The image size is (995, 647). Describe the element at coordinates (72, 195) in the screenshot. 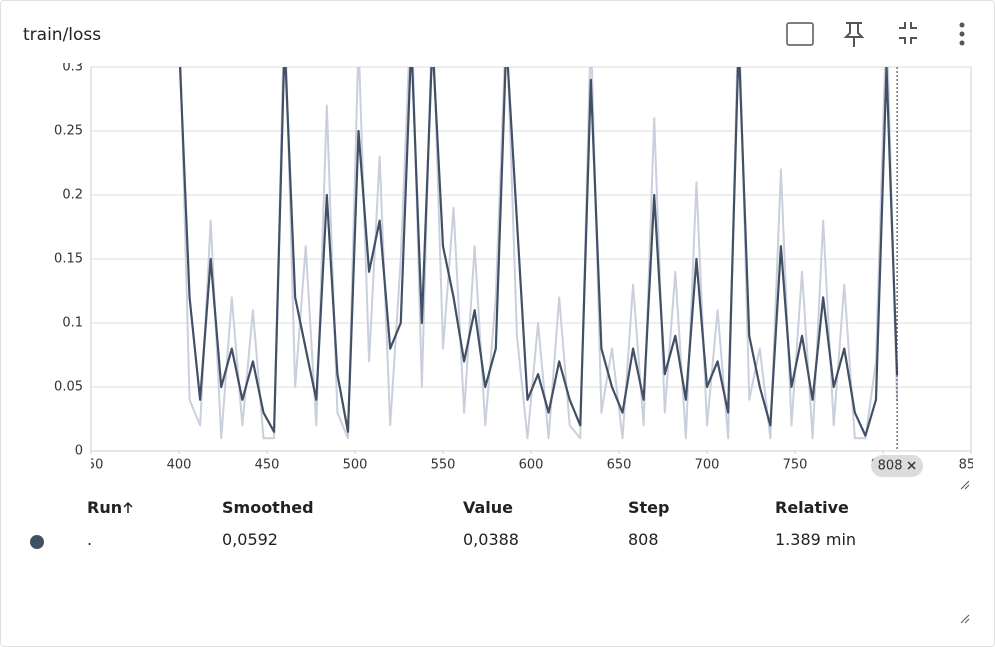

I see `y-tick-label: 0.2` at that location.